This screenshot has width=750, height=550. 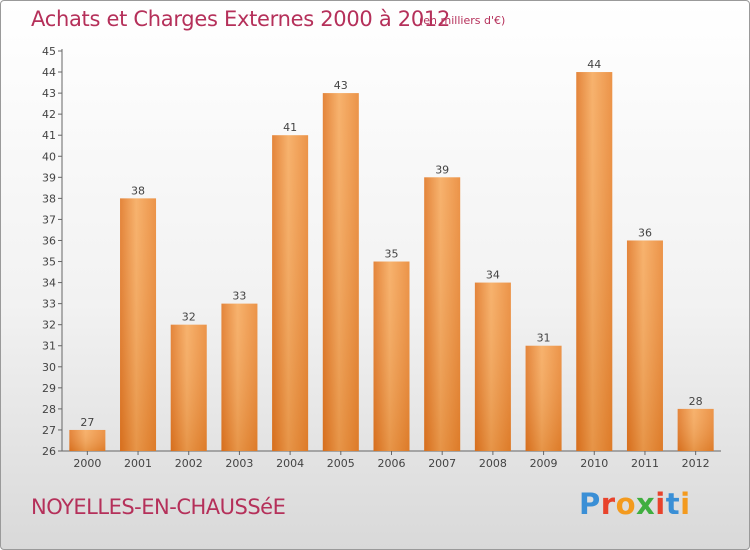 What do you see at coordinates (49, 346) in the screenshot?
I see `y-tick-label: 31` at bounding box center [49, 346].